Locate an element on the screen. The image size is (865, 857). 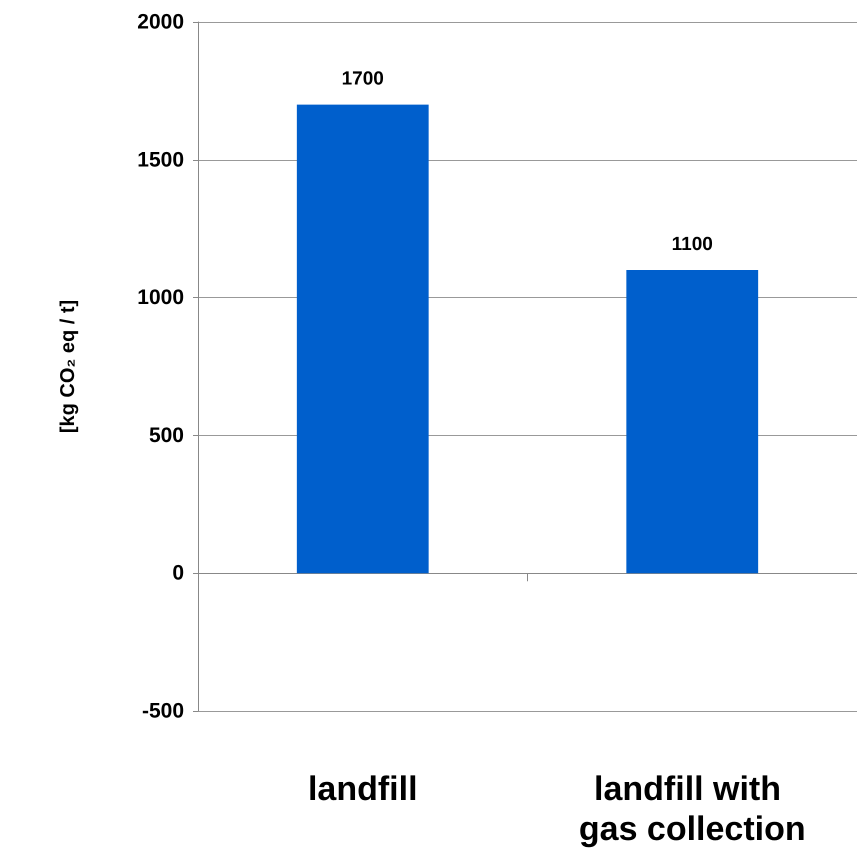
y-tick-label: 500 is located at coordinates (166, 435).